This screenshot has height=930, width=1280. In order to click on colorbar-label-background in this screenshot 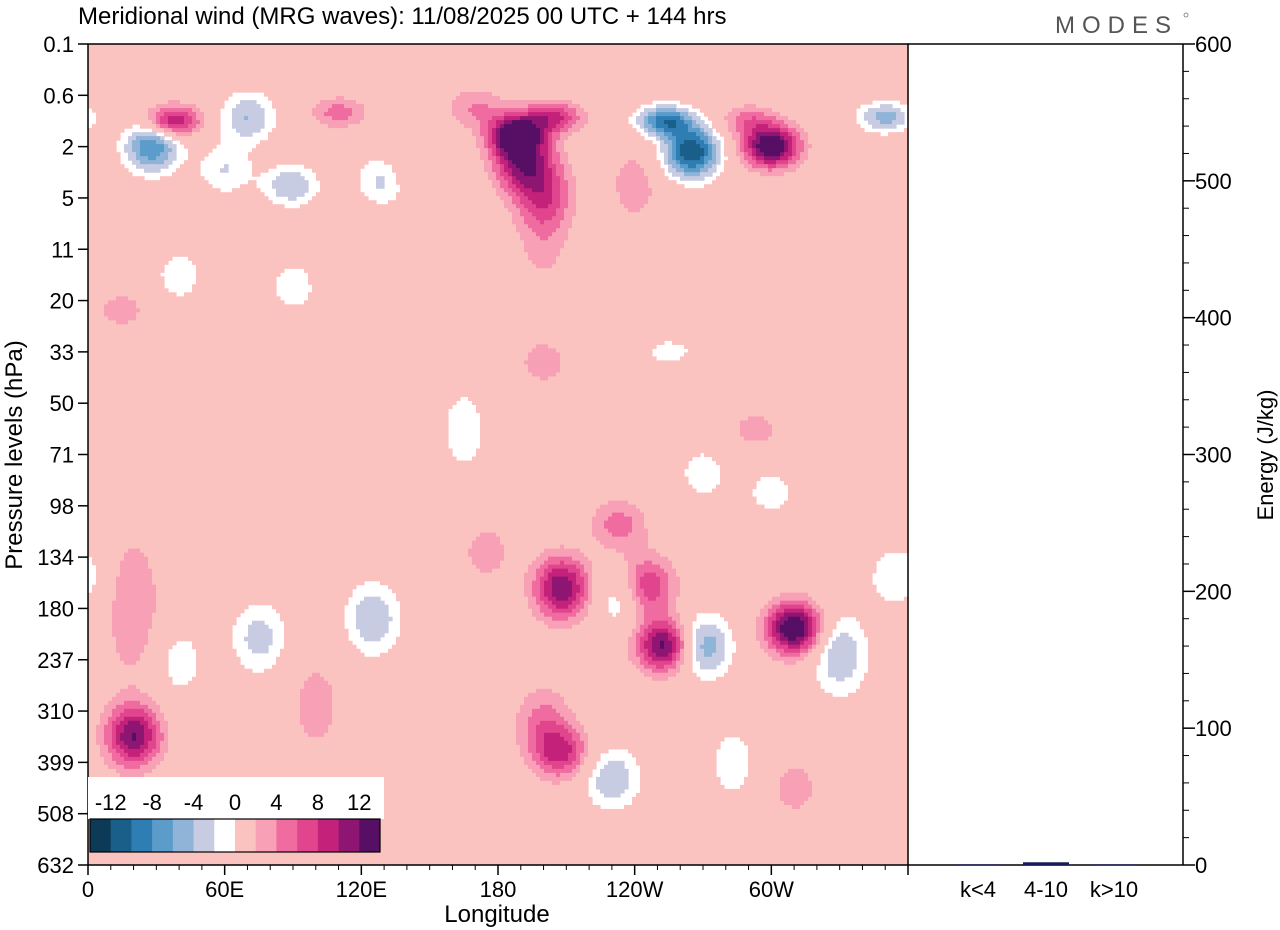, I will do `click(236, 798)`.